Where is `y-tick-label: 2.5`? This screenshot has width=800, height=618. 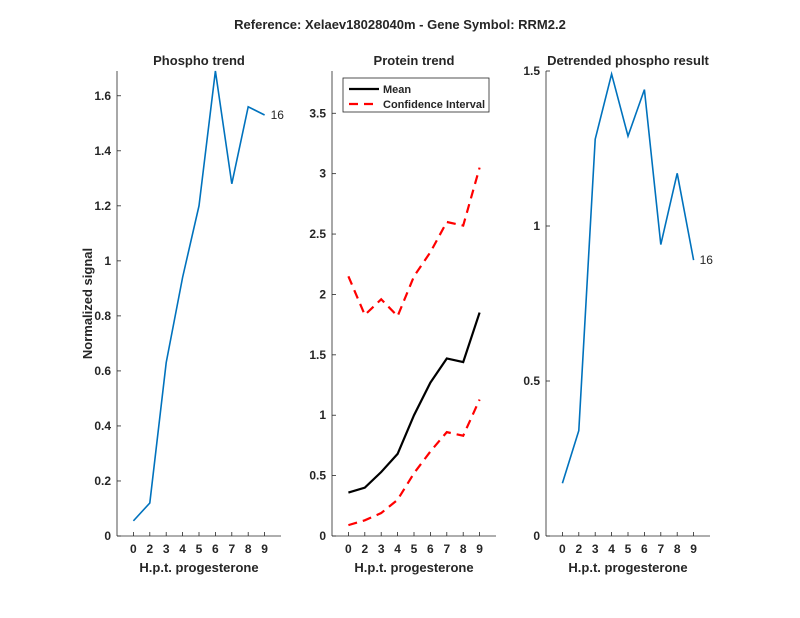 y-tick-label: 2.5 is located at coordinates (317, 234).